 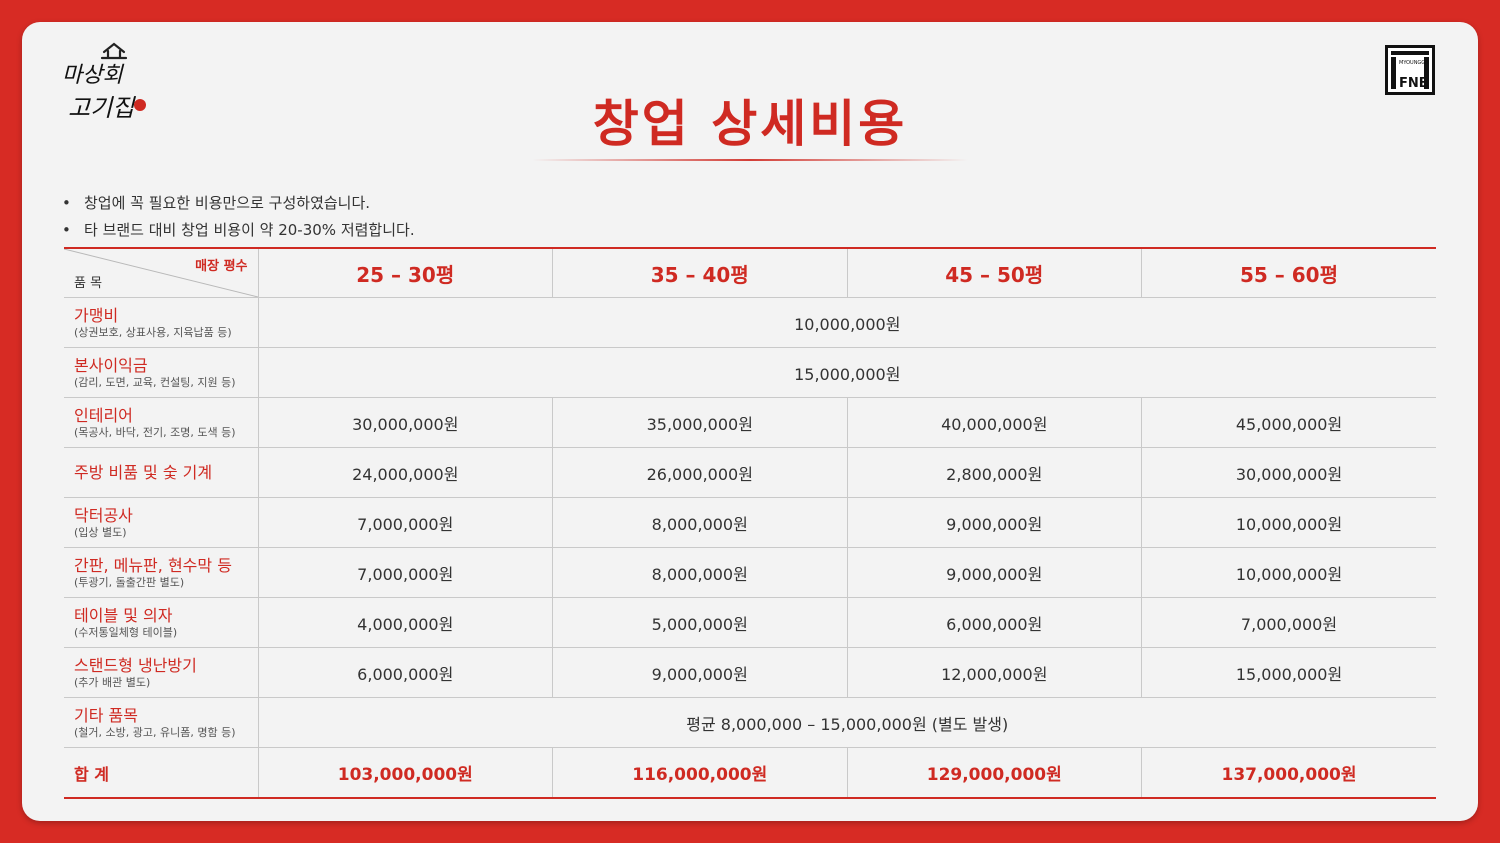 I want to click on row-label: 본사이익금 (감리, 도면, 교육, 컨설팅, 지원 등), so click(x=161, y=372).